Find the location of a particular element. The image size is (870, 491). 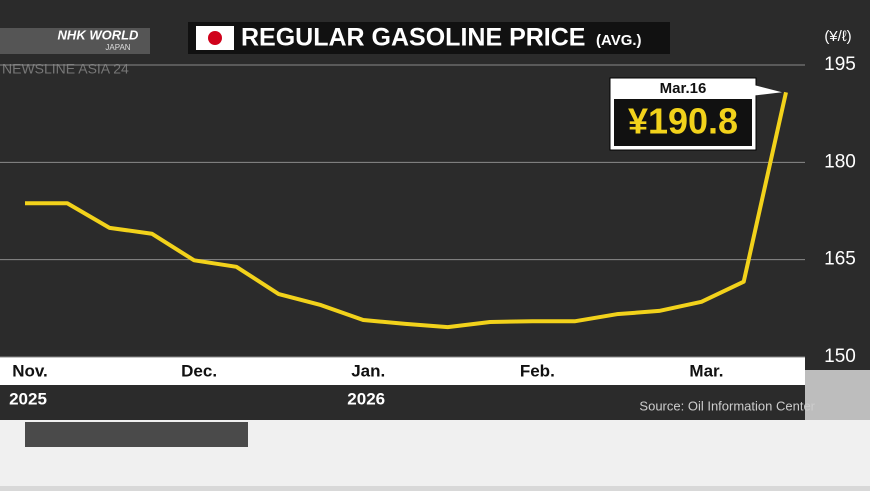

chart-title: REGULAR GASOLINE PRICE is located at coordinates (413, 38).